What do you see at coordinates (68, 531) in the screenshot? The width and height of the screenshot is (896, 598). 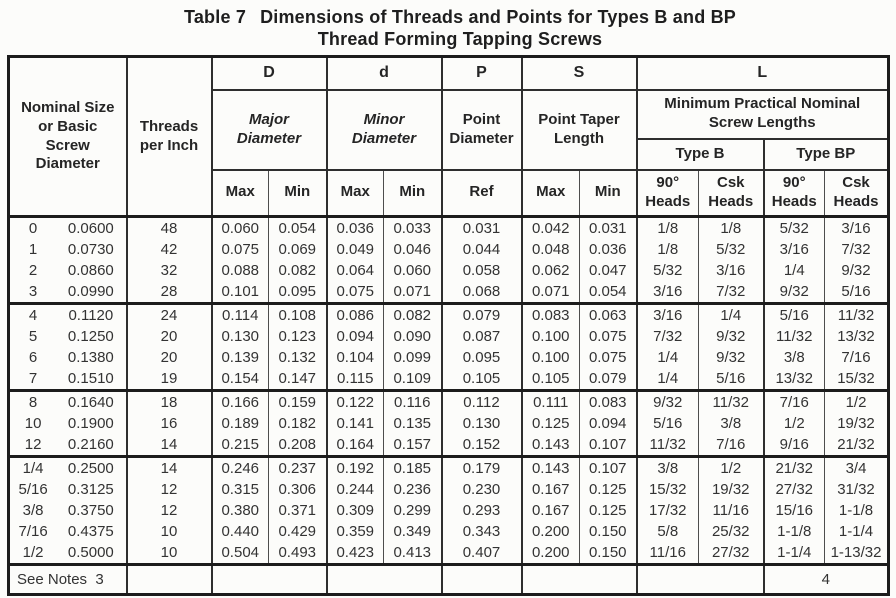 I see `cell-nominal-size: 7/16 0.4375` at bounding box center [68, 531].